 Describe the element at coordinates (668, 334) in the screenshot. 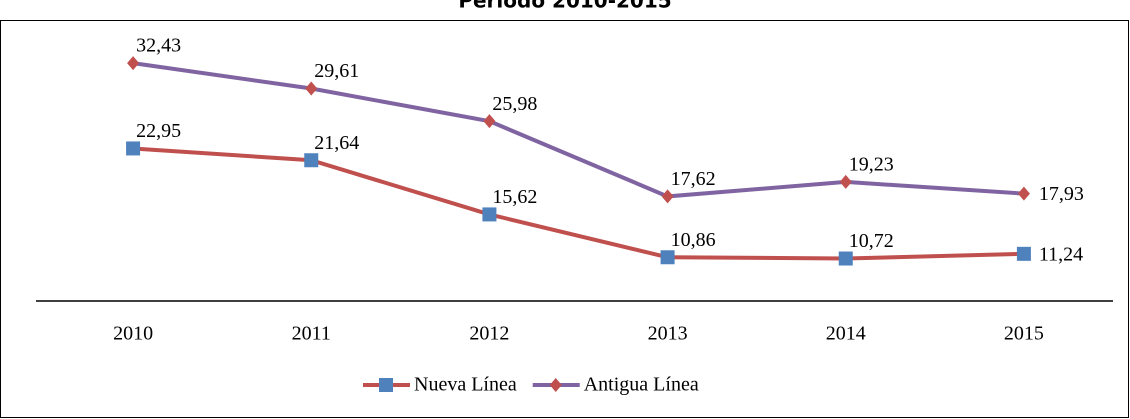

I see `x-tick-label: 2013` at that location.